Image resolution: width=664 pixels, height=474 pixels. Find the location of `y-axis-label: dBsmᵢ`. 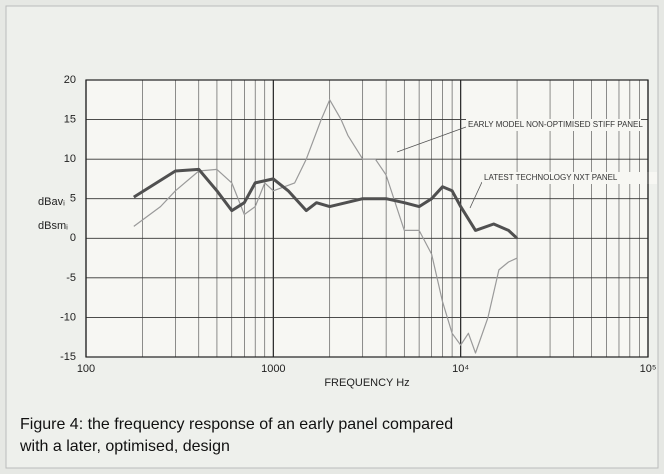

y-axis-label: dBsmᵢ is located at coordinates (53, 226).